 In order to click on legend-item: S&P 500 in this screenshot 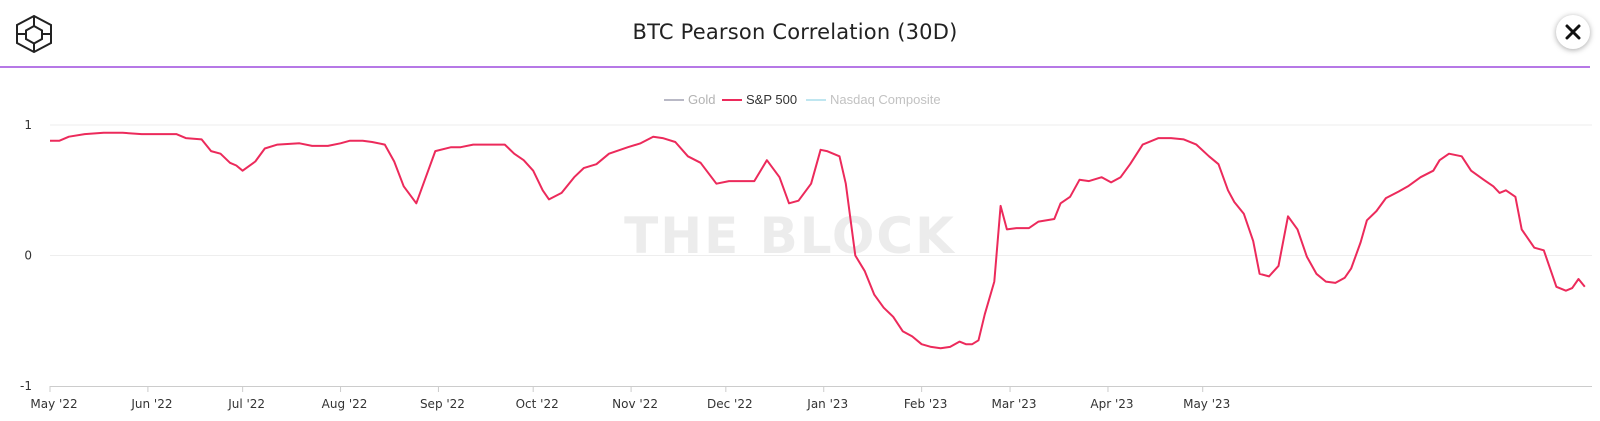, I will do `click(759, 99)`.